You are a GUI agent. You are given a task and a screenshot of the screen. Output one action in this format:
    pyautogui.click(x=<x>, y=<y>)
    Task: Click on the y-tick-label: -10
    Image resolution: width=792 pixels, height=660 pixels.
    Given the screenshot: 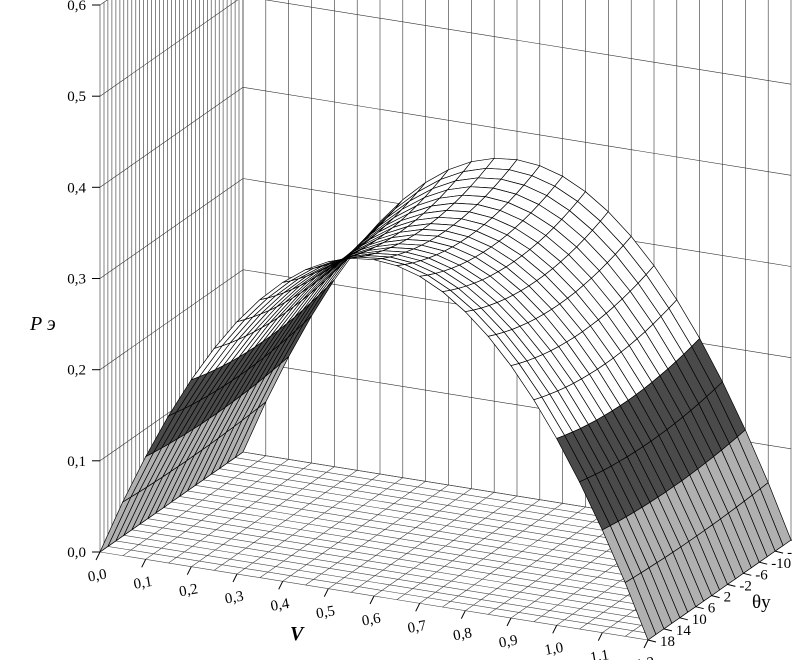 What is the action you would take?
    pyautogui.click(x=781, y=564)
    